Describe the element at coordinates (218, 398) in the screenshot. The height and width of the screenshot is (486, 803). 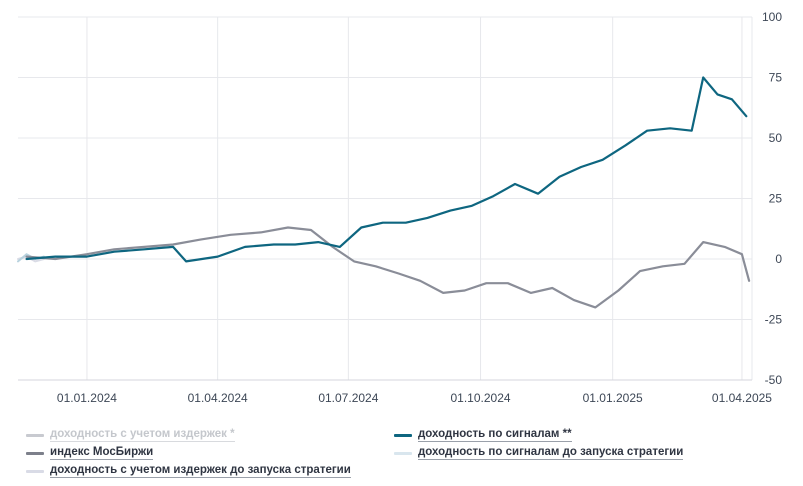
I see `x-tick-label: 01.04.2024` at that location.